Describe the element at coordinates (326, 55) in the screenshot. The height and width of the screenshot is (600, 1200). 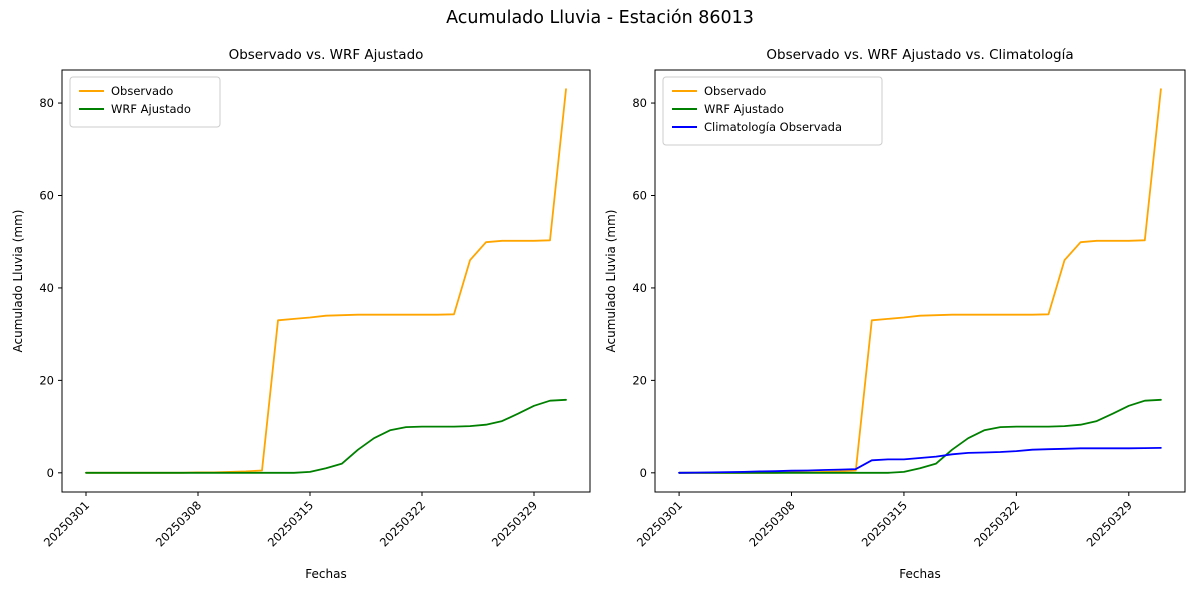
I see `subplot-title: Observado vs. WRF Ajustado` at that location.